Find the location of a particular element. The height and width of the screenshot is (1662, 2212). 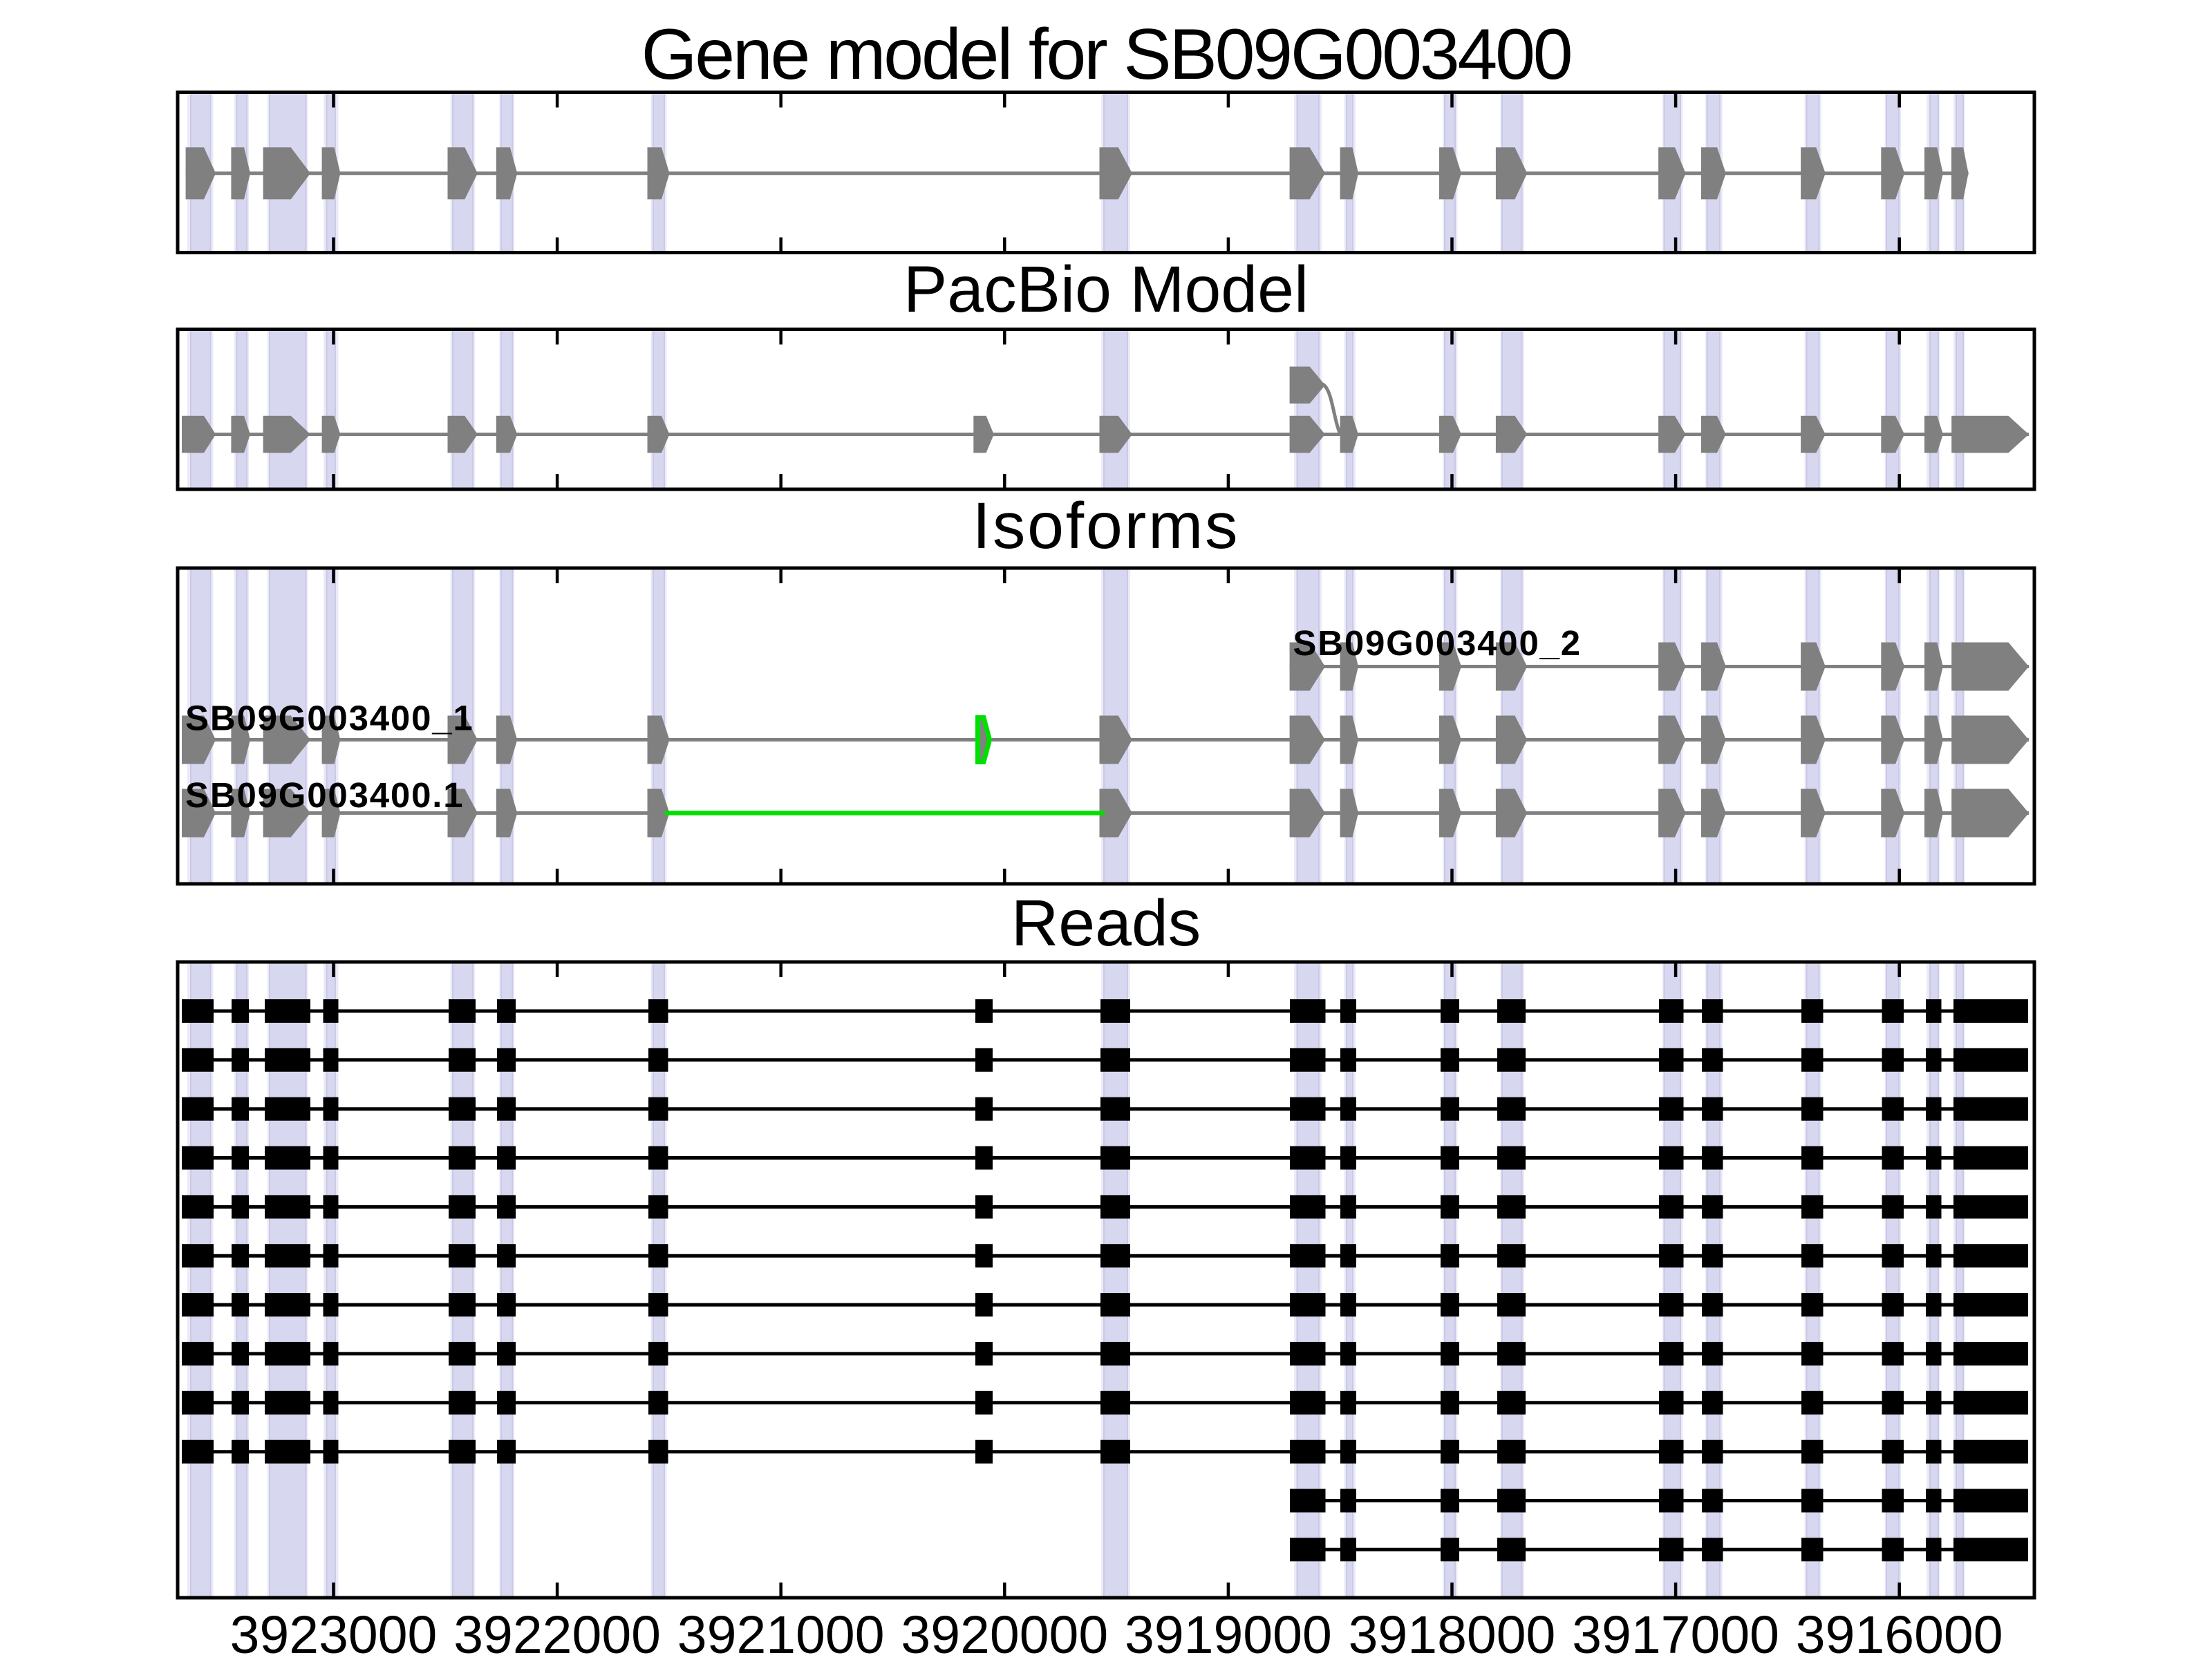

svg-text: SB09G003400_2 is located at coordinates (1437, 643).